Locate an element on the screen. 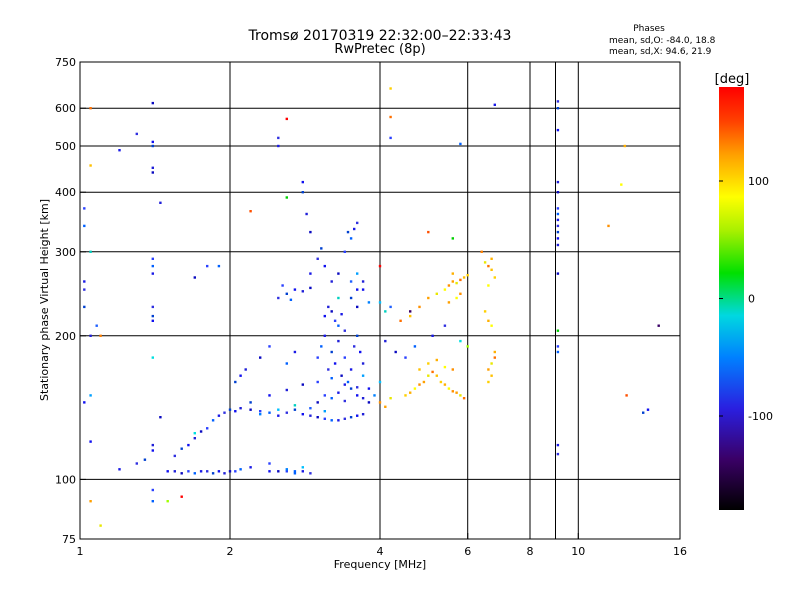 This screenshot has height=600, width=800. x-tick-label: 6 is located at coordinates (467, 551).